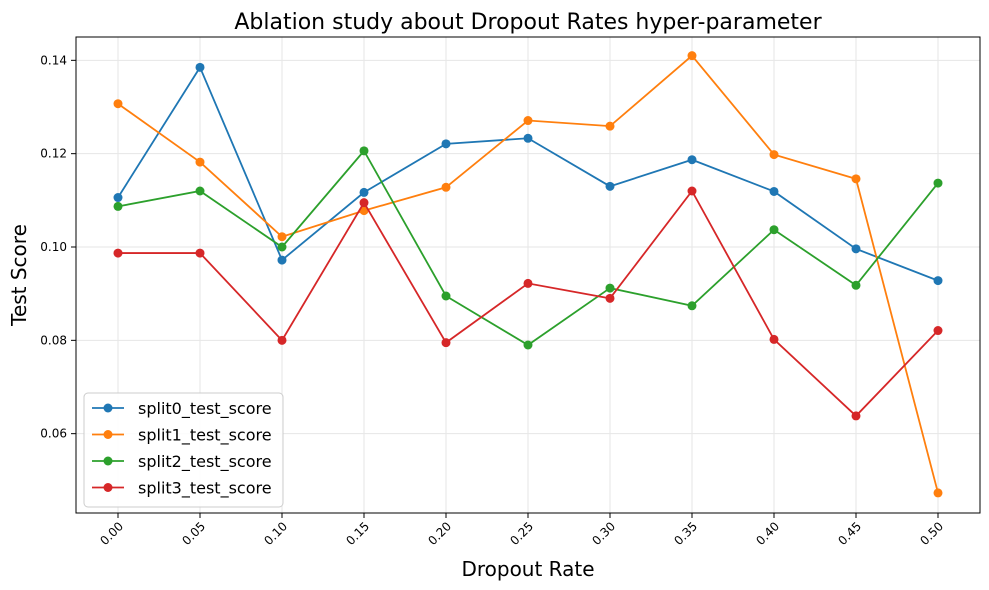  What do you see at coordinates (53, 434) in the screenshot?
I see `y-tick-label: 0.06` at bounding box center [53, 434].